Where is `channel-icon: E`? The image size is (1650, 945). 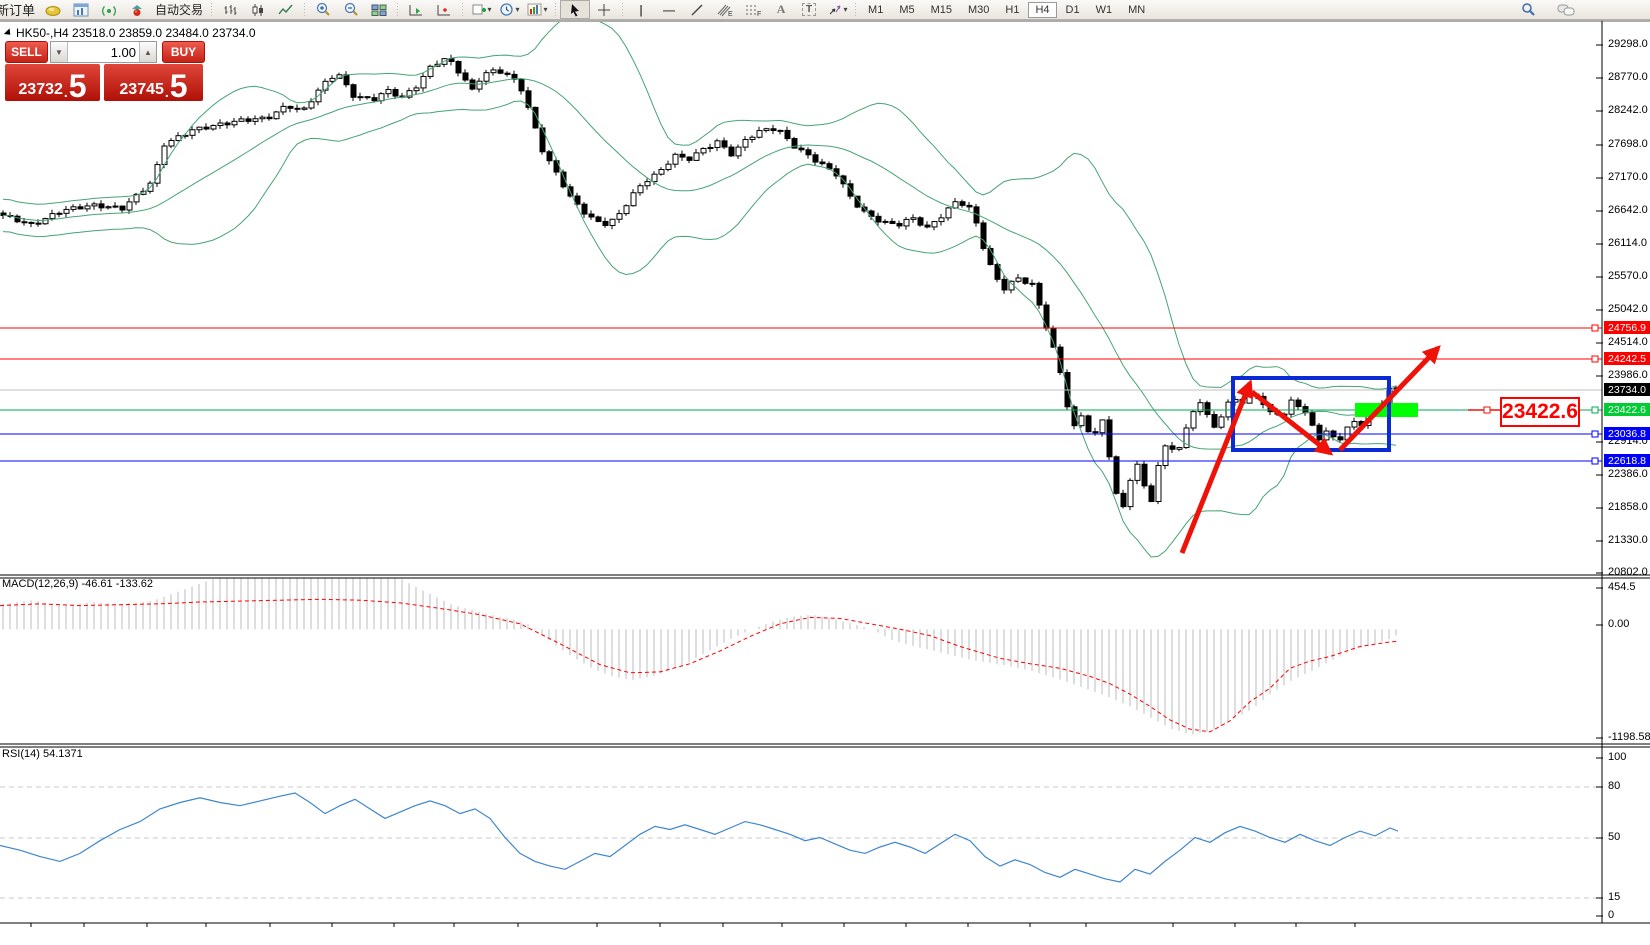
channel-icon: E is located at coordinates (725, 9).